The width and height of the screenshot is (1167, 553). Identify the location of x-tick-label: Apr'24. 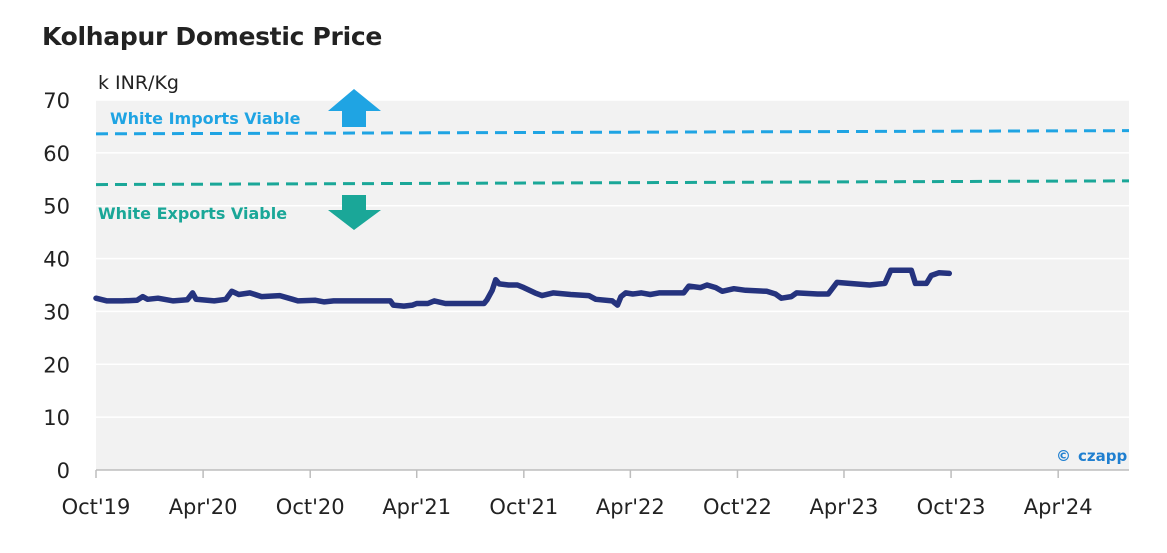
(1058, 507).